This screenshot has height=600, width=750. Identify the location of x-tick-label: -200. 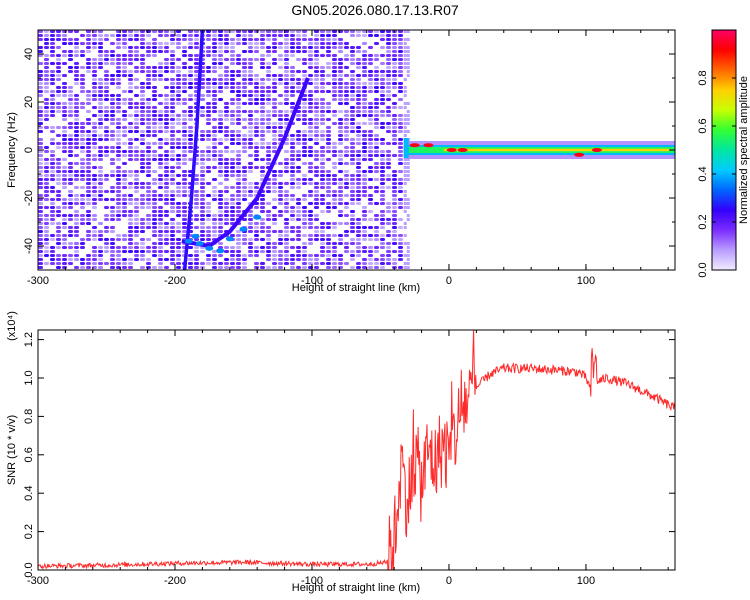
(175, 581).